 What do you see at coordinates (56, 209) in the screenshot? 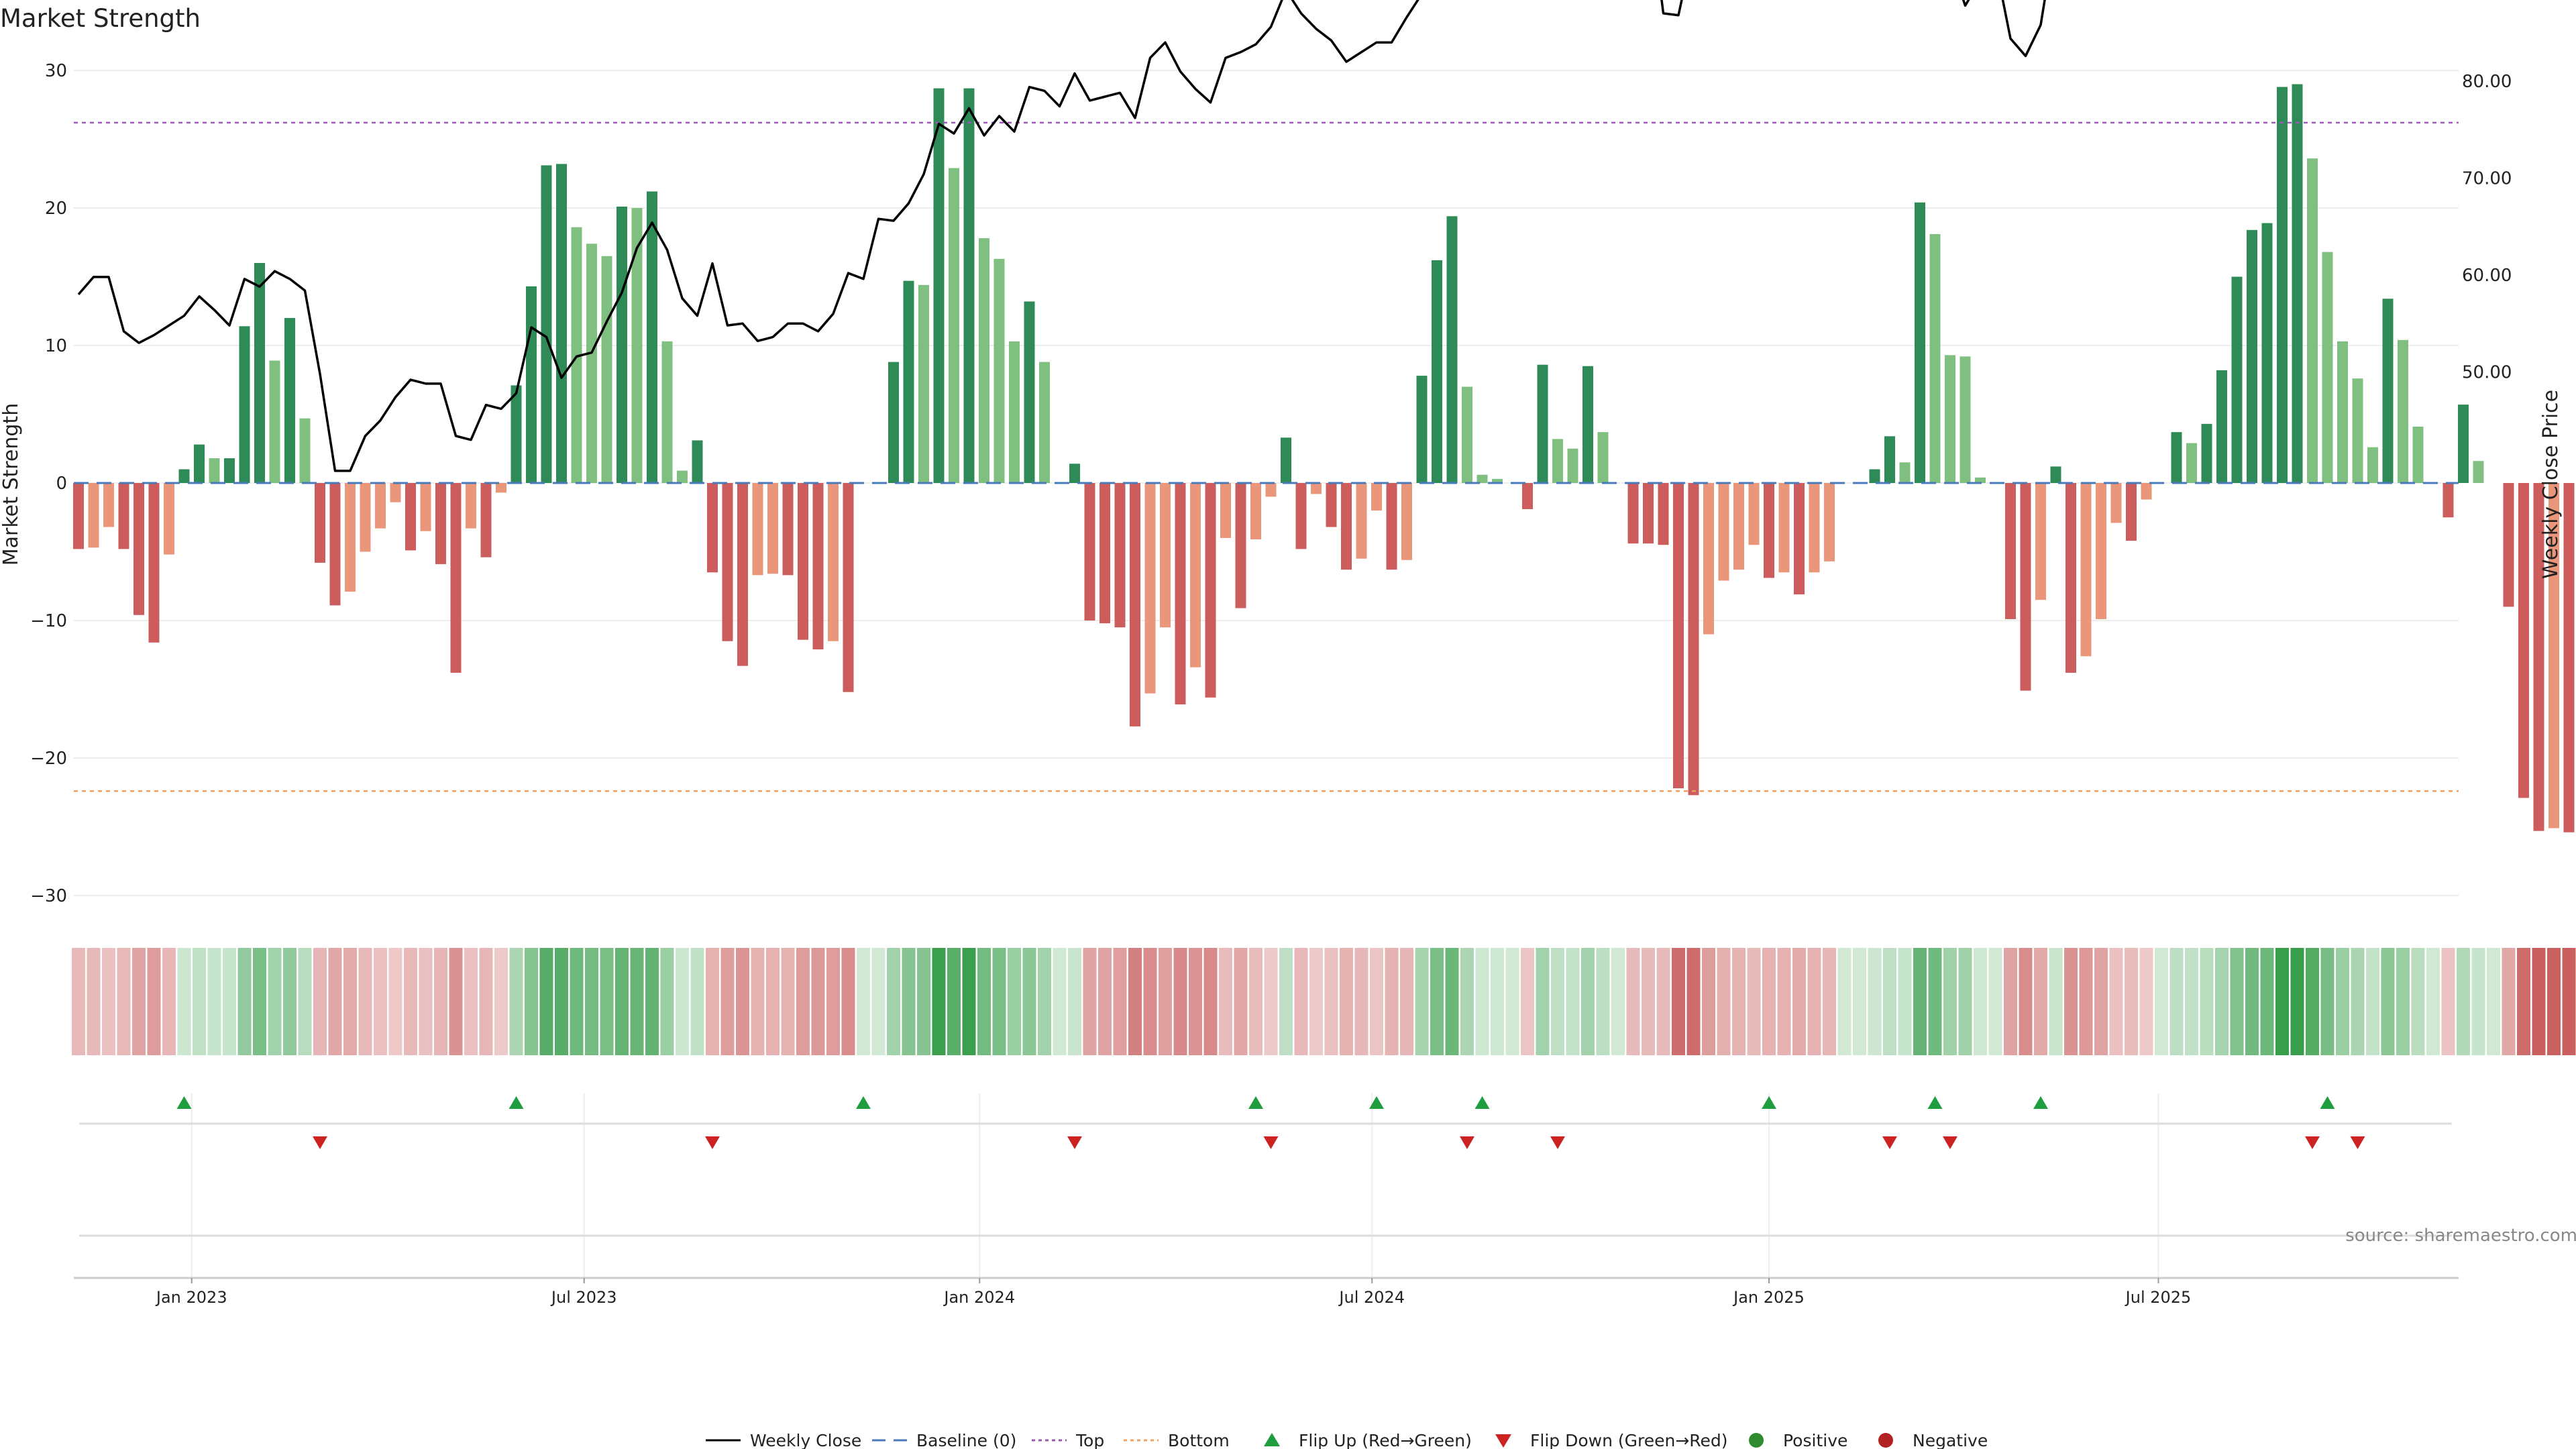
I see `y-tick-label: 20` at bounding box center [56, 209].